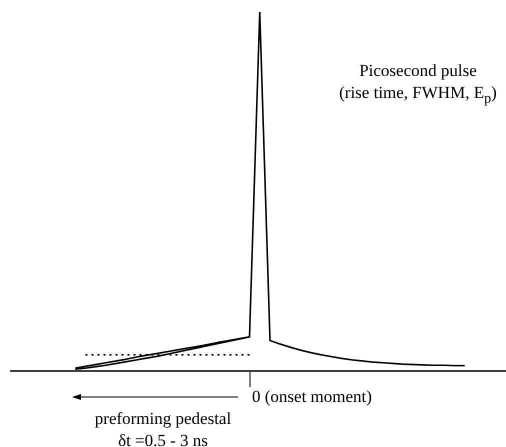 The image size is (506, 447). I want to click on text: 0 (onset moment), so click(312, 397).